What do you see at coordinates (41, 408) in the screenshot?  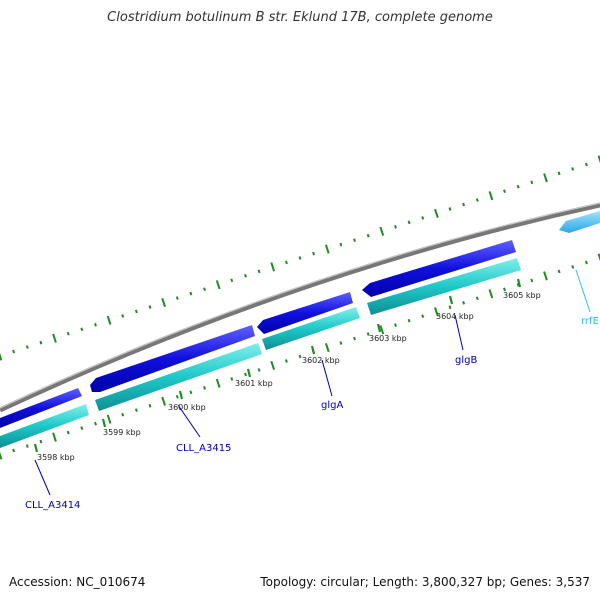 I see `cds-arrow-clla3414-forward` at bounding box center [41, 408].